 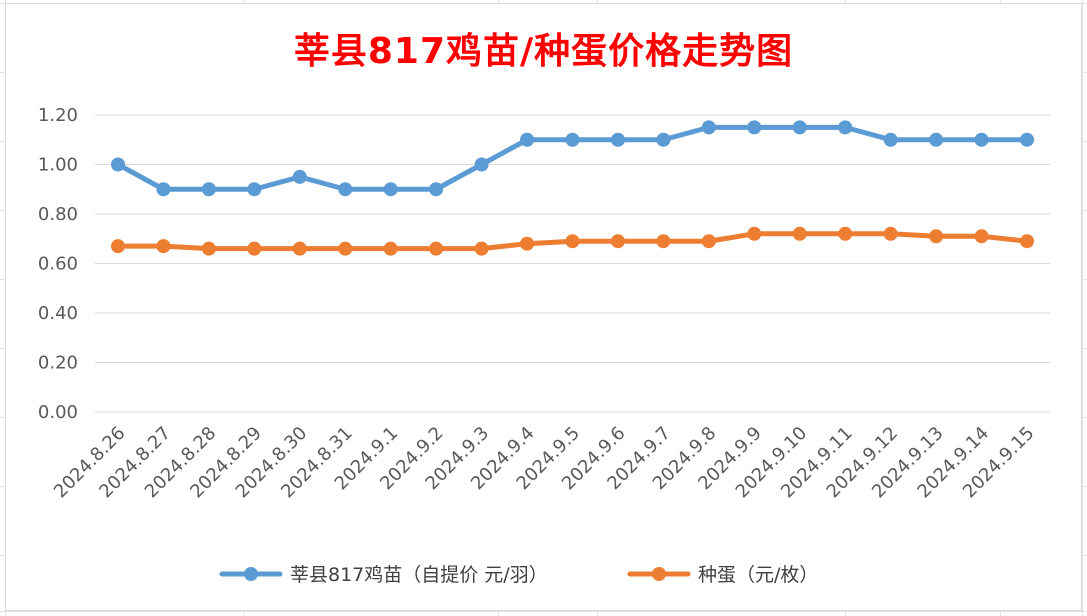 What do you see at coordinates (543, 51) in the screenshot?
I see `chart-title: 莘县817鸡苗/种蛋价格走势图` at bounding box center [543, 51].